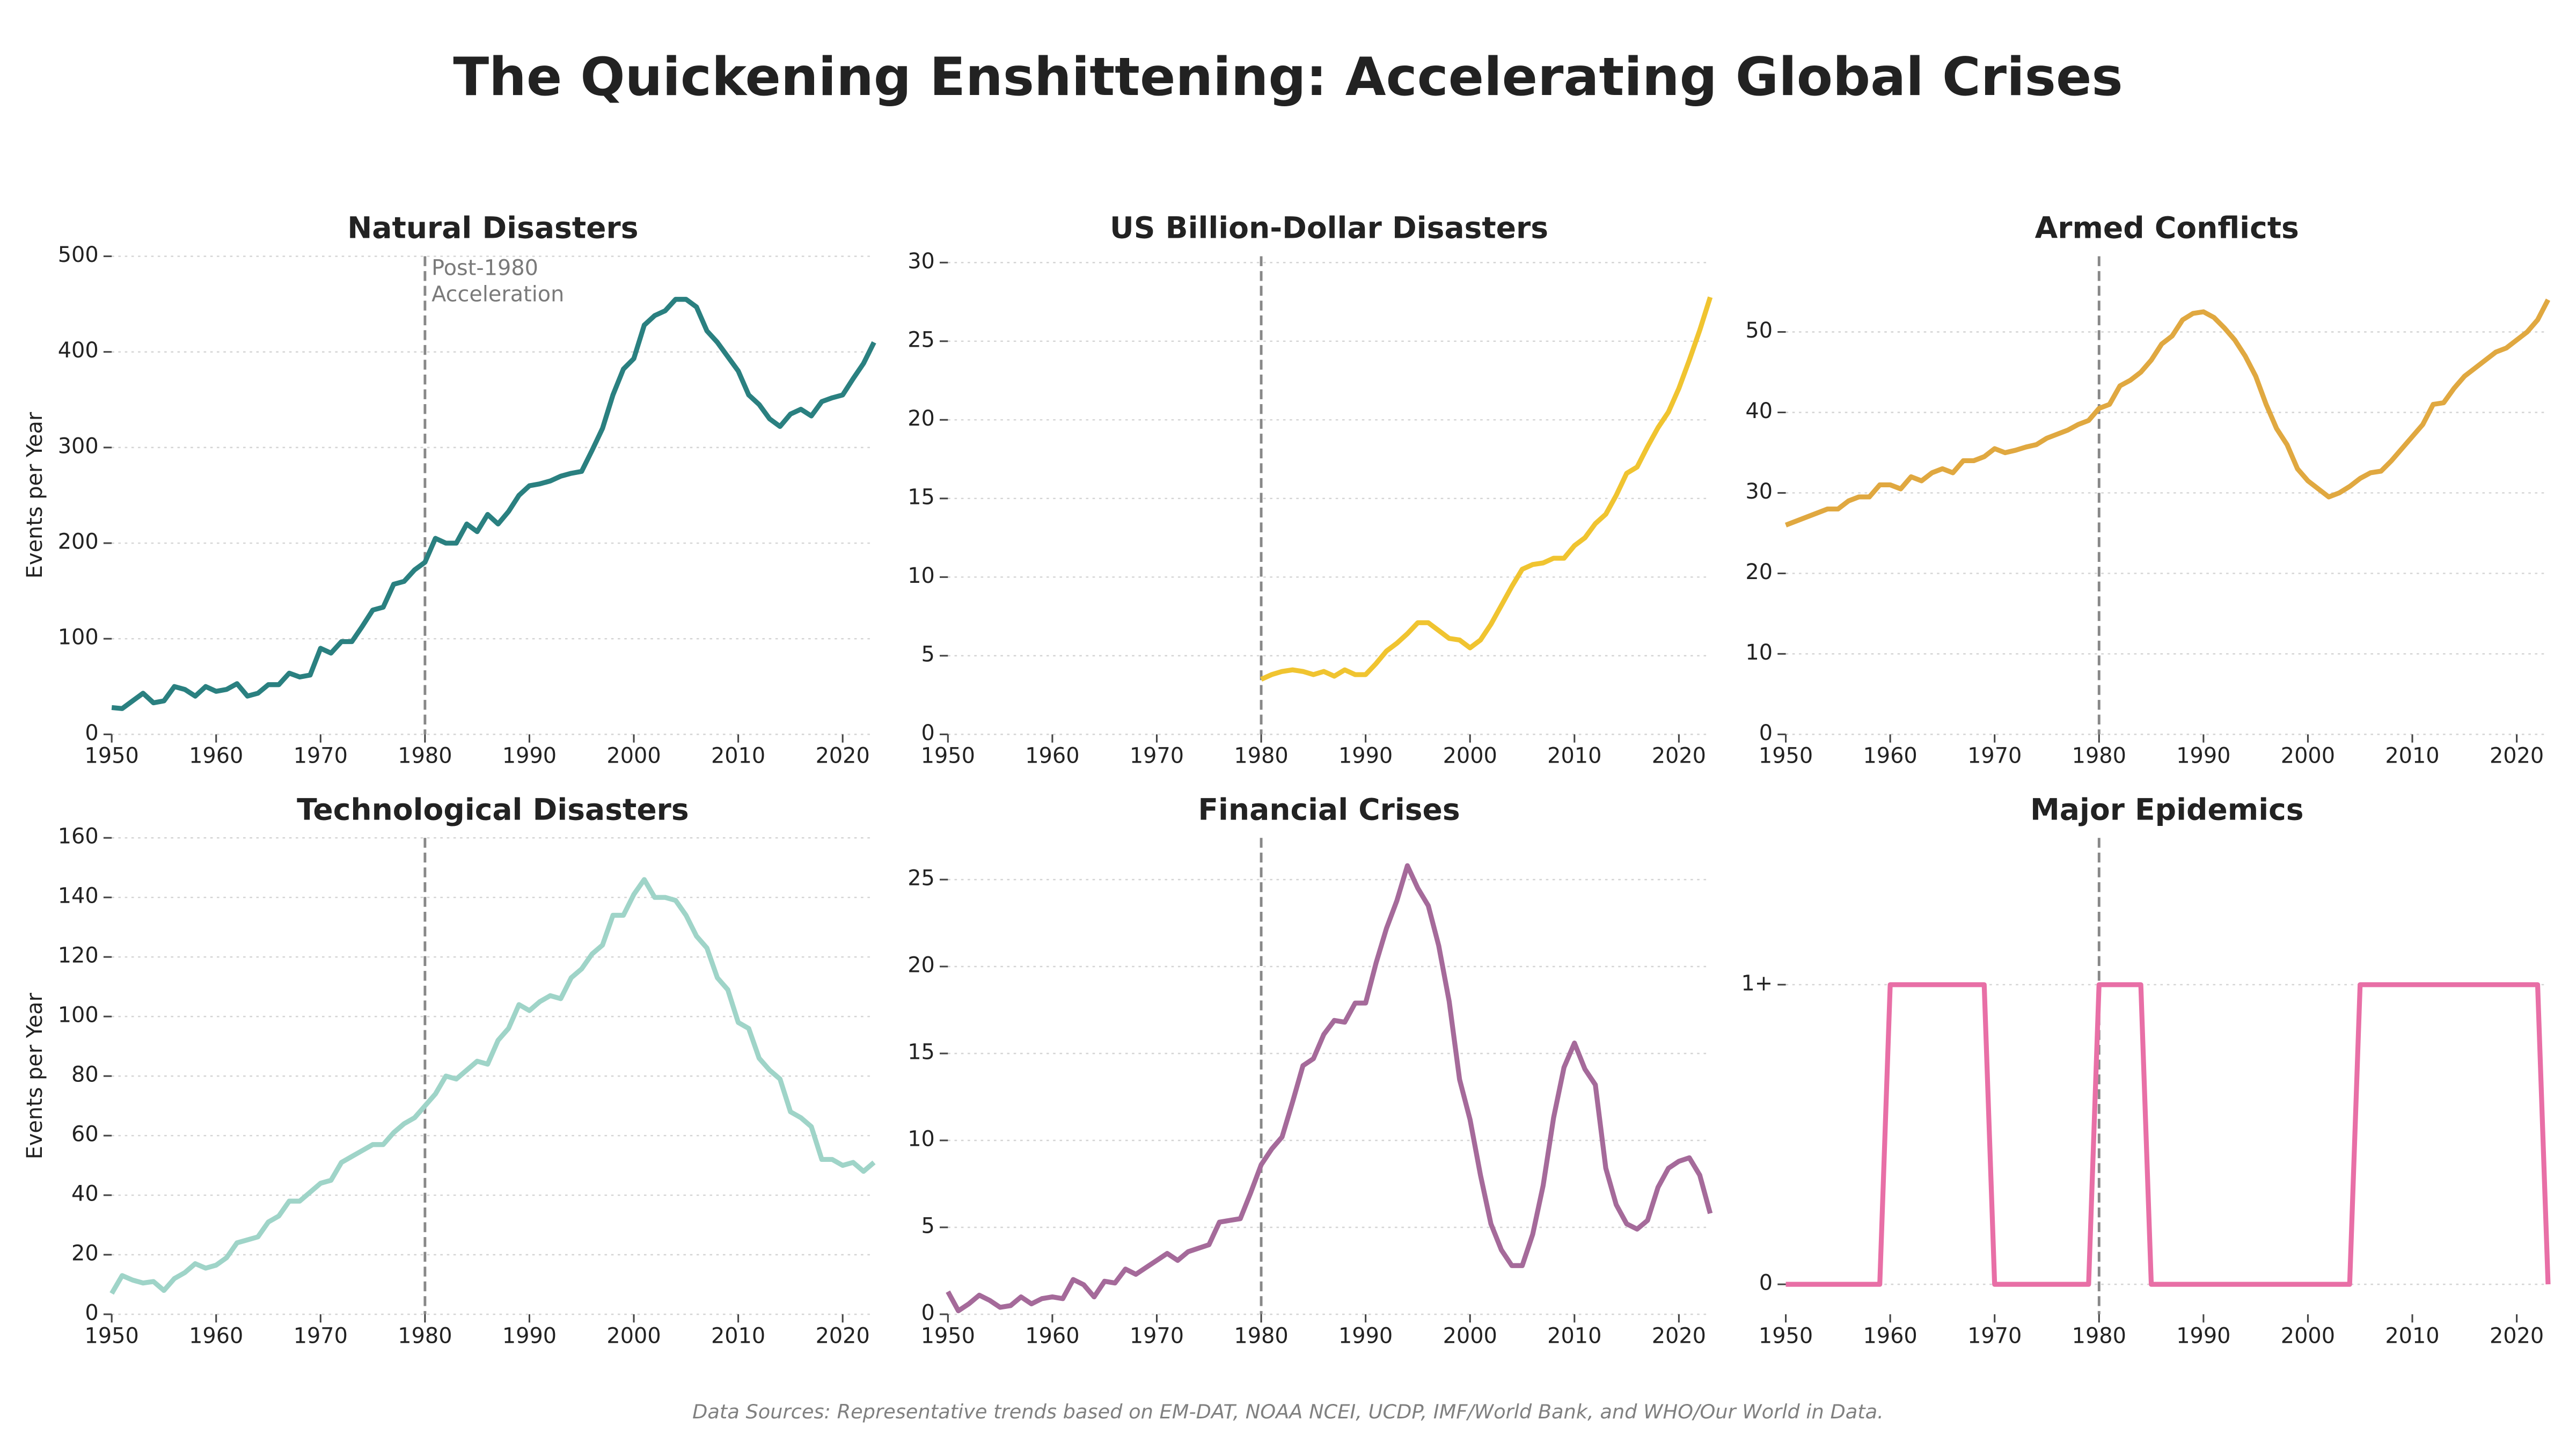 The width and height of the screenshot is (2576, 1449). I want to click on y-tick-label: 200, so click(78, 542).